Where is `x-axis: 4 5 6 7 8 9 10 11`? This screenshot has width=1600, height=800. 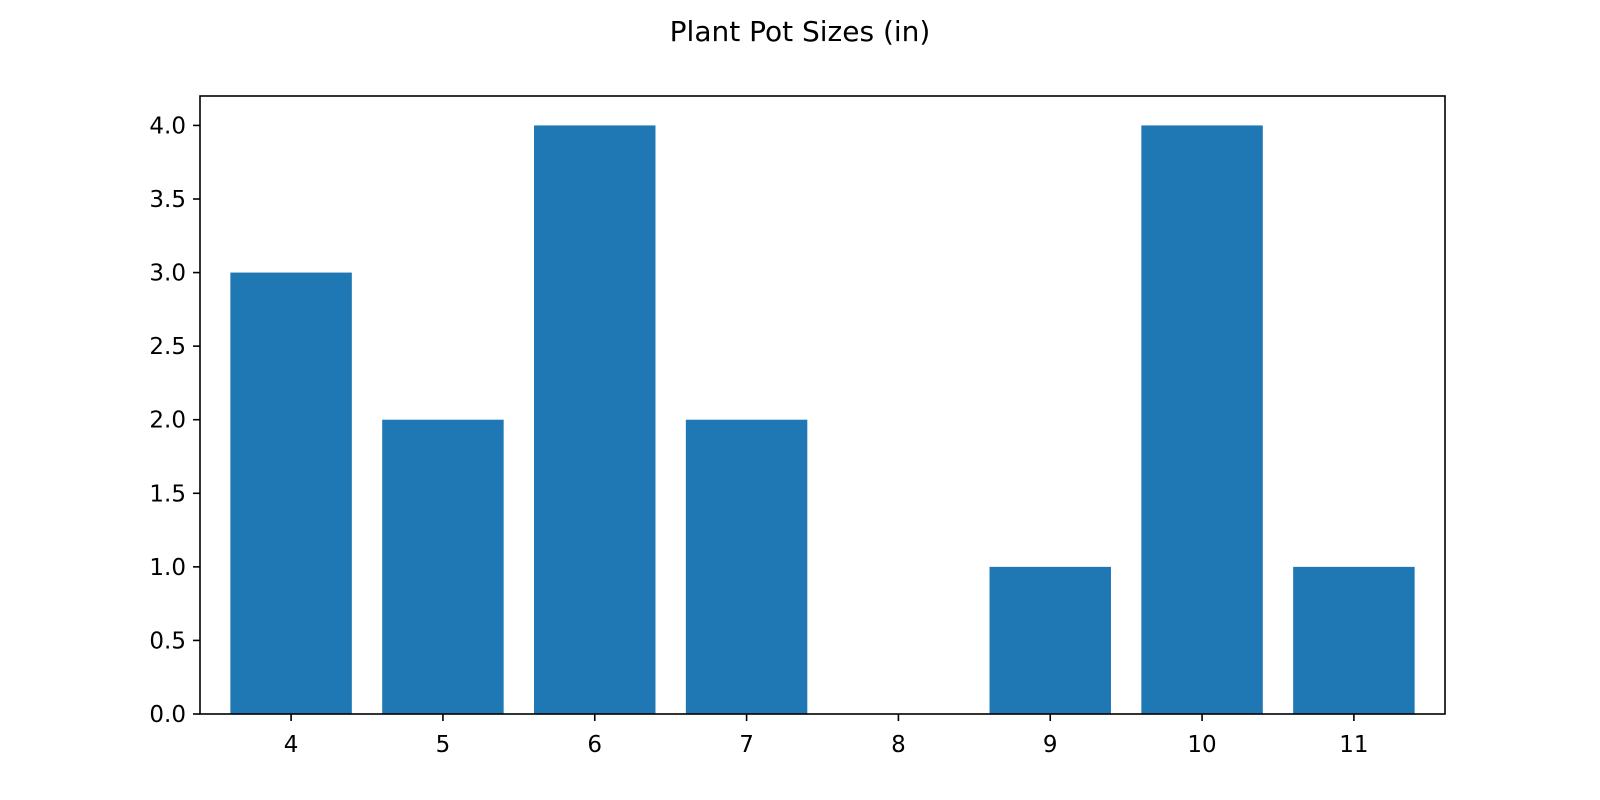 x-axis: 4 5 6 7 8 9 10 11 is located at coordinates (826, 736).